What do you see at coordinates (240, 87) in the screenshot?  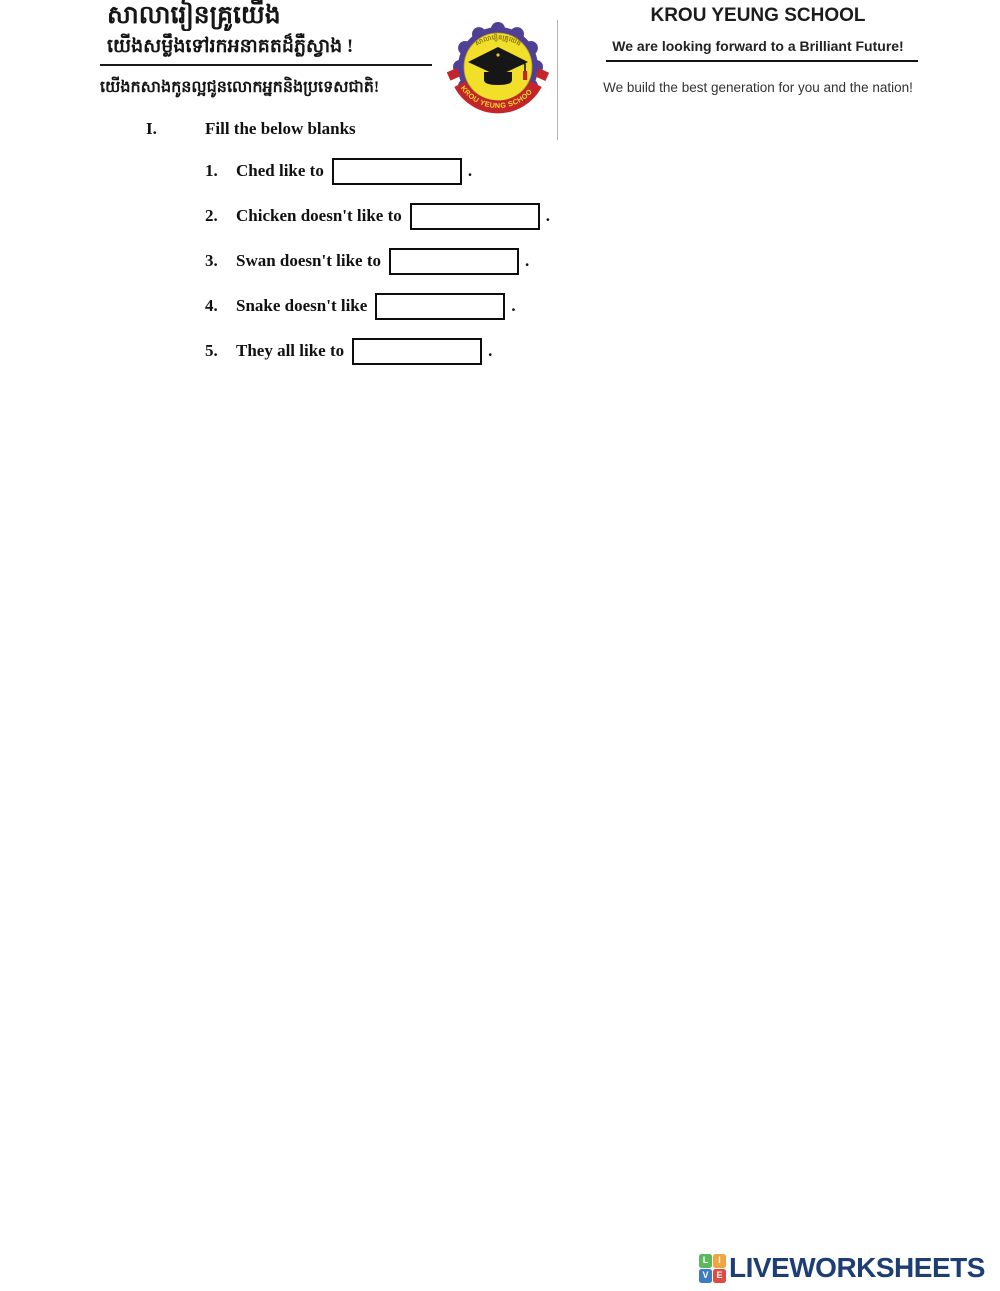 I see `school-tagline-khmer: យើងកសាងកូនល្អជូនលោកអ្នកនិងប្រទេសជាតិ!` at bounding box center [240, 87].